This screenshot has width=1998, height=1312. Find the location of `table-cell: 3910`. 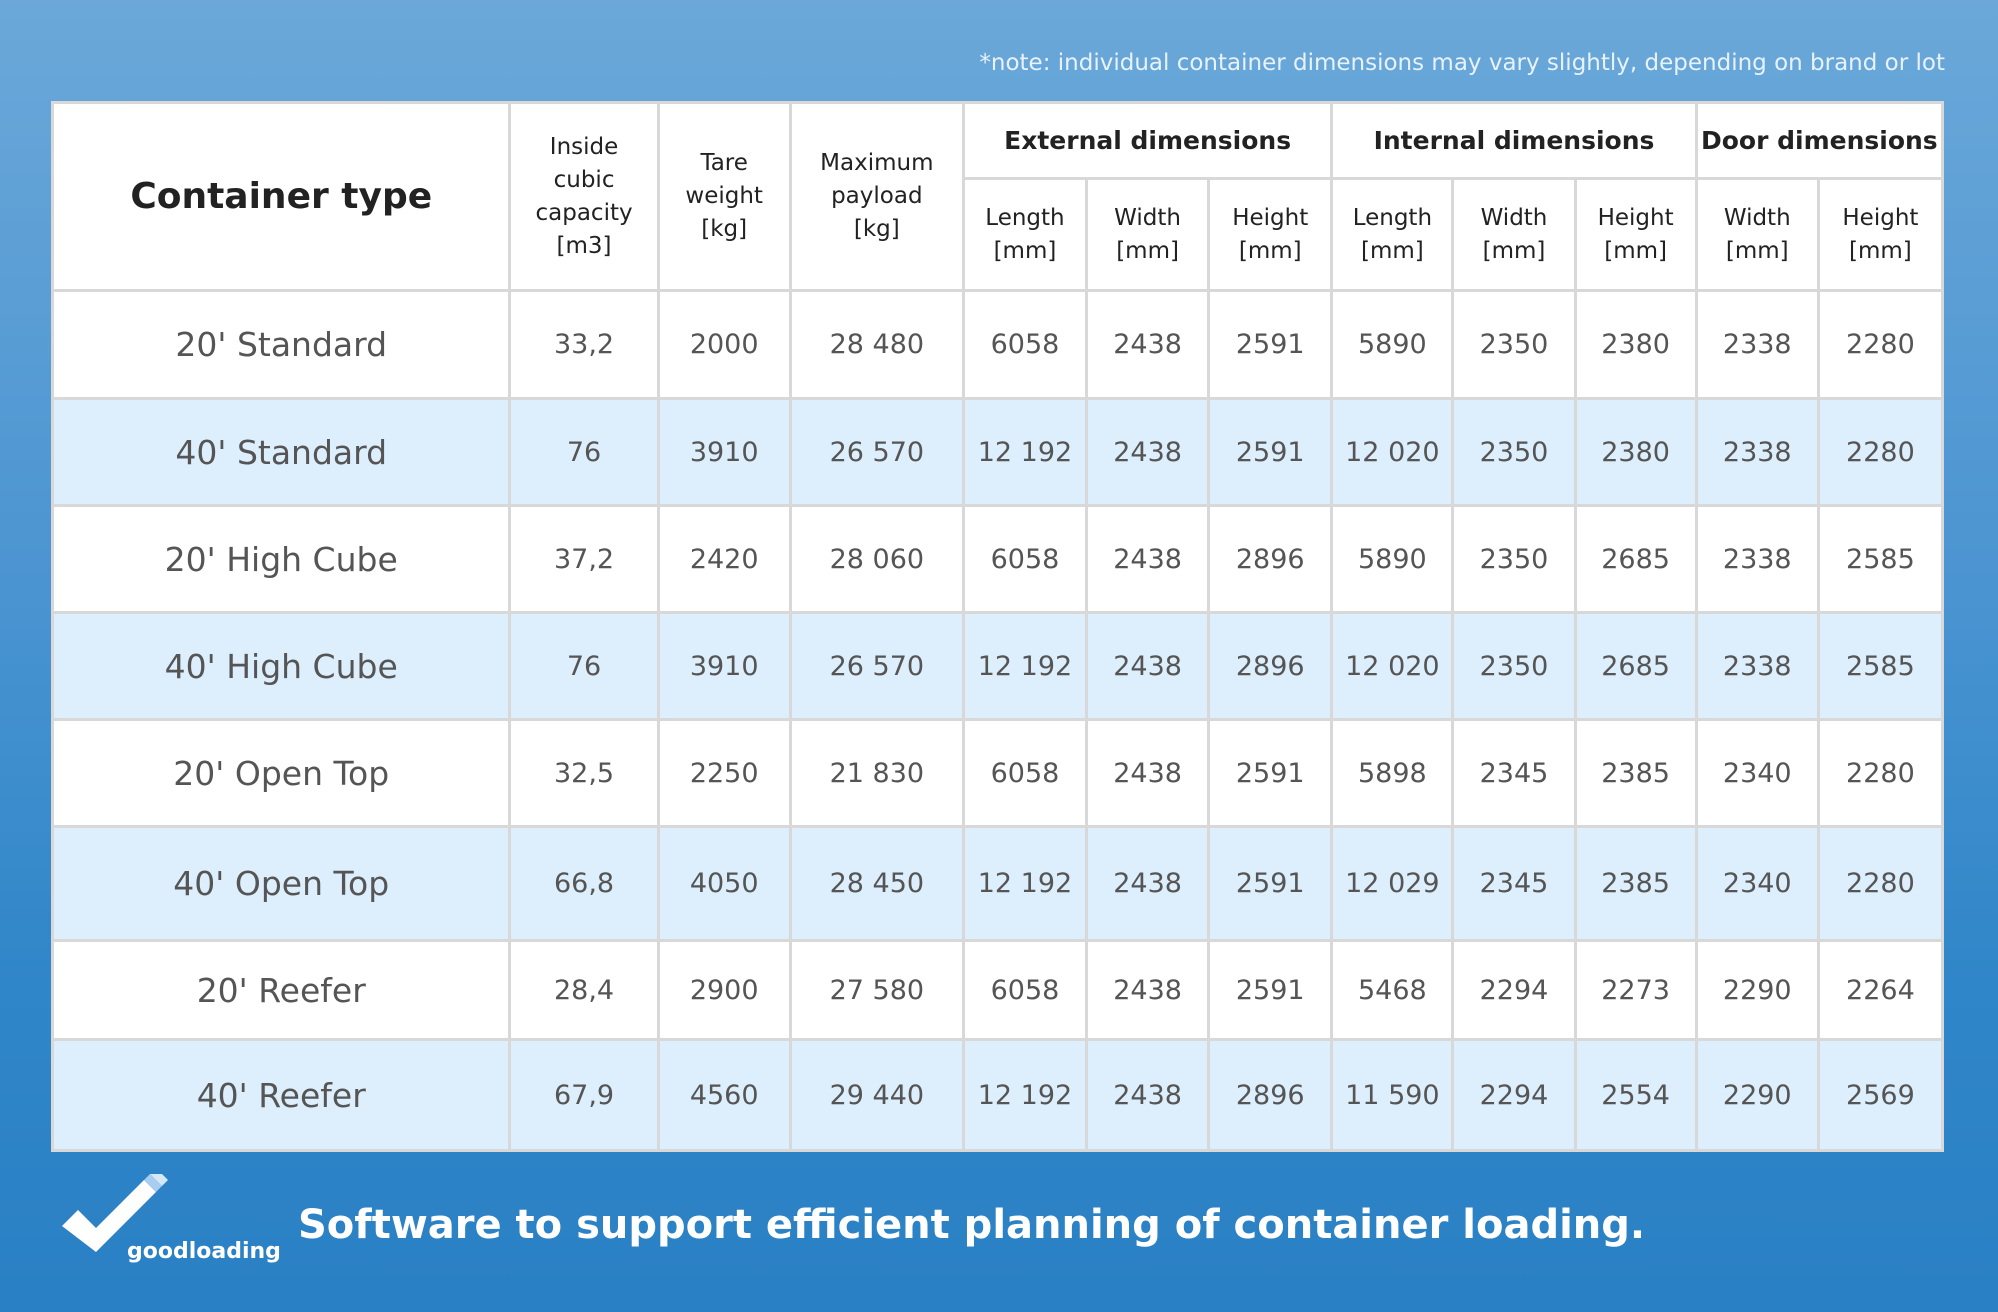

table-cell: 3910 is located at coordinates (724, 666).